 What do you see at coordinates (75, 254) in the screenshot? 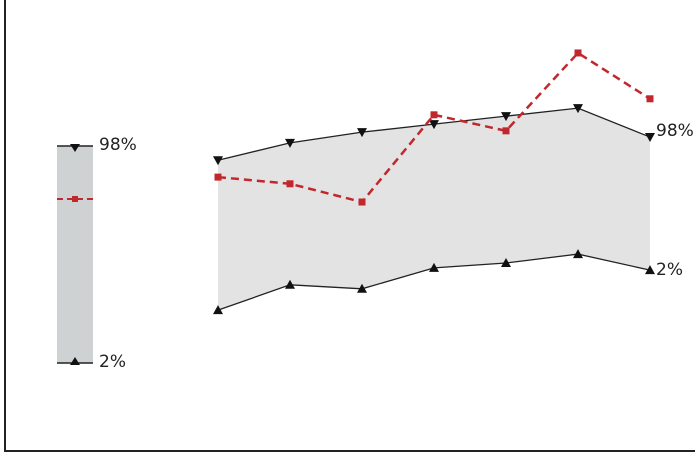
I see `legend-band` at bounding box center [75, 254].